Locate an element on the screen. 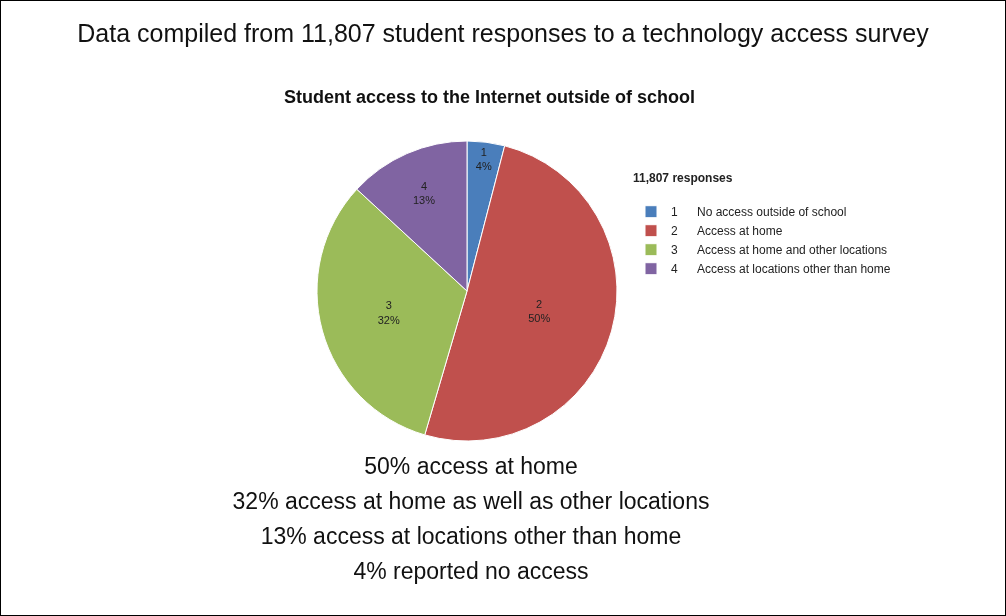  text: No access outside of school is located at coordinates (772, 211).